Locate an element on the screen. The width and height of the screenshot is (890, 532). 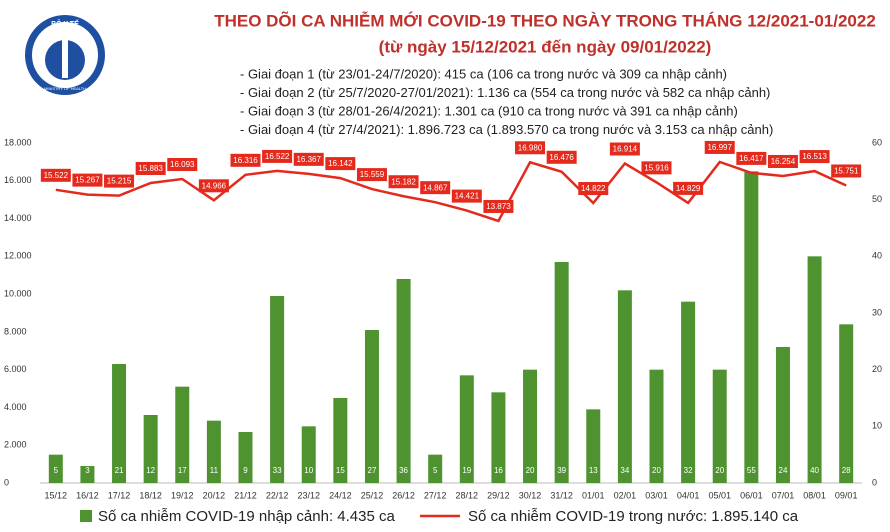
line-label: 16.142 is located at coordinates (340, 163).